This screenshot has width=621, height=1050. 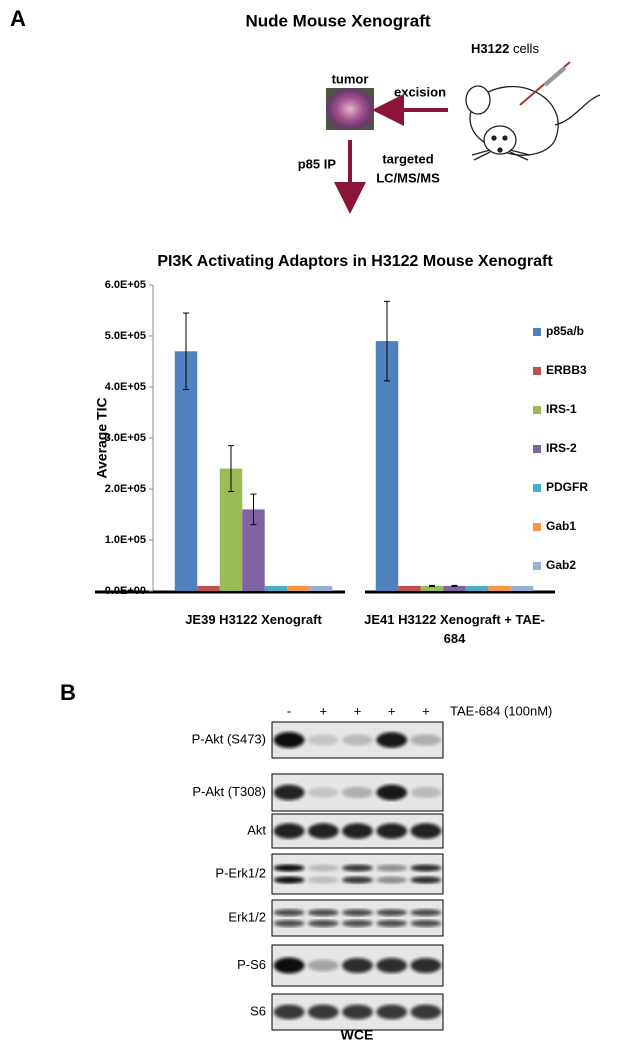 I want to click on legend-label: p85a/b, so click(x=565, y=331).